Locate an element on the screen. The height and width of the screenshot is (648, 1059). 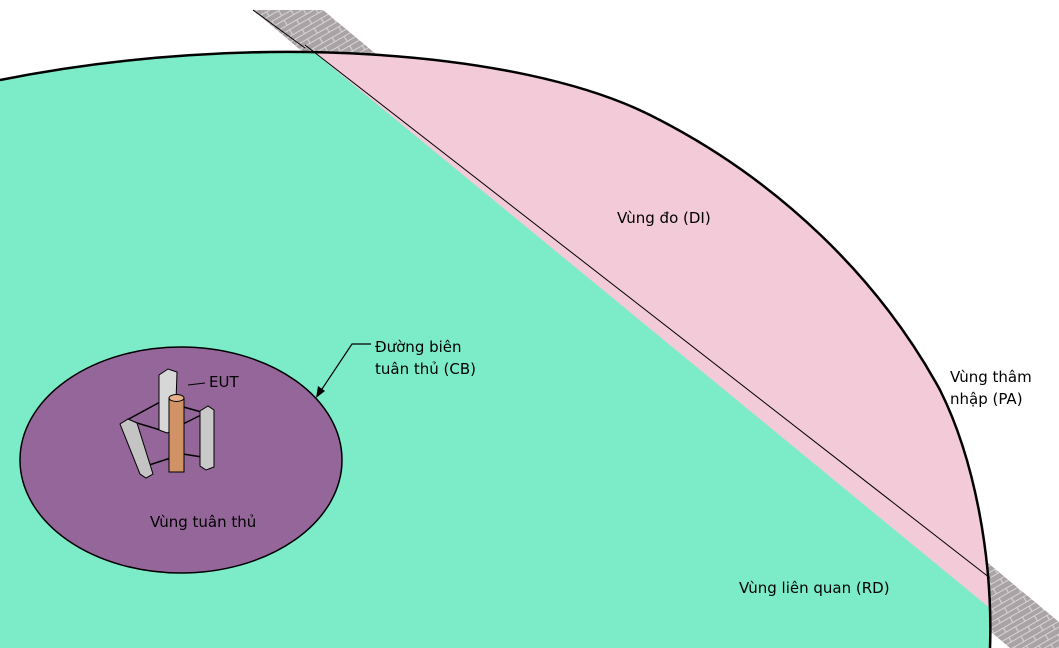
penetration-area-label-line2: nhập (PA) is located at coordinates (986, 399).